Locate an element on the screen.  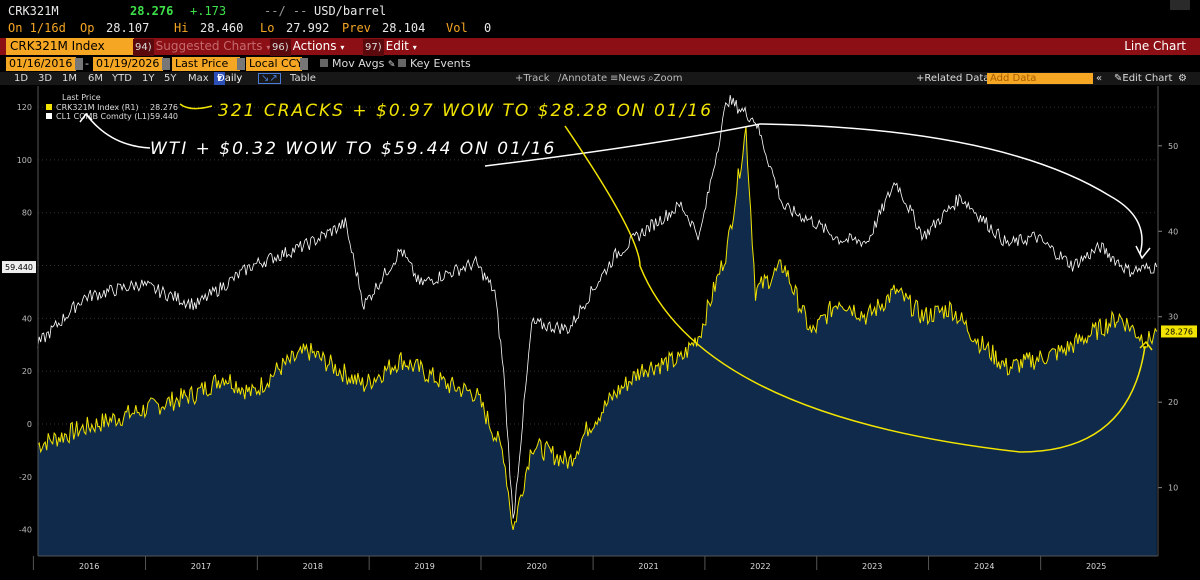
left-tick-label: 20 is located at coordinates (27, 371).